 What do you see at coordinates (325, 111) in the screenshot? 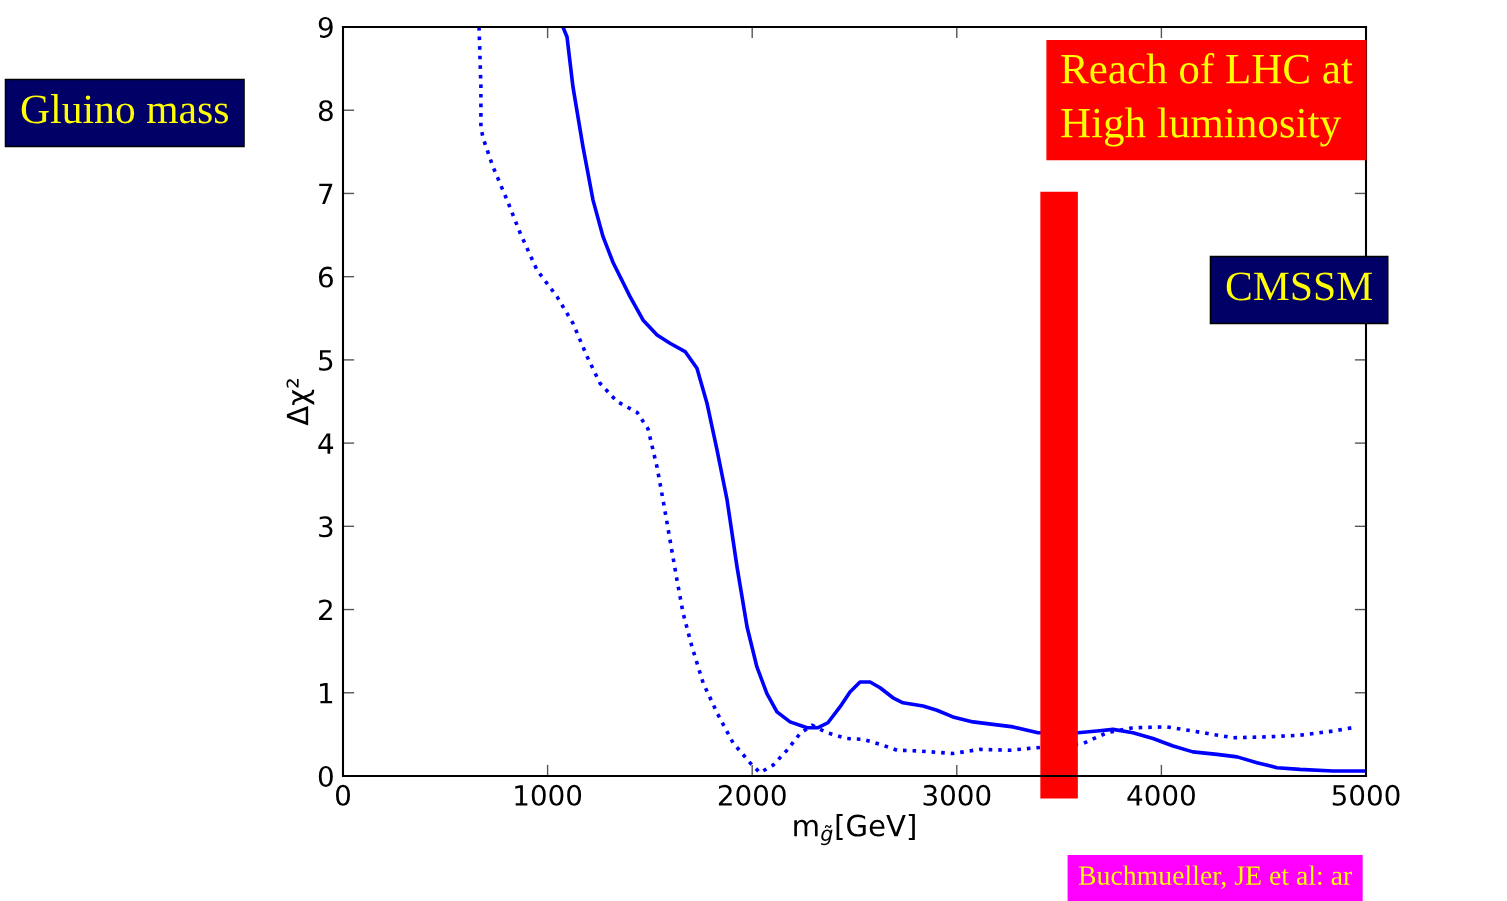
I see `y-tick-label: 8` at bounding box center [325, 111].